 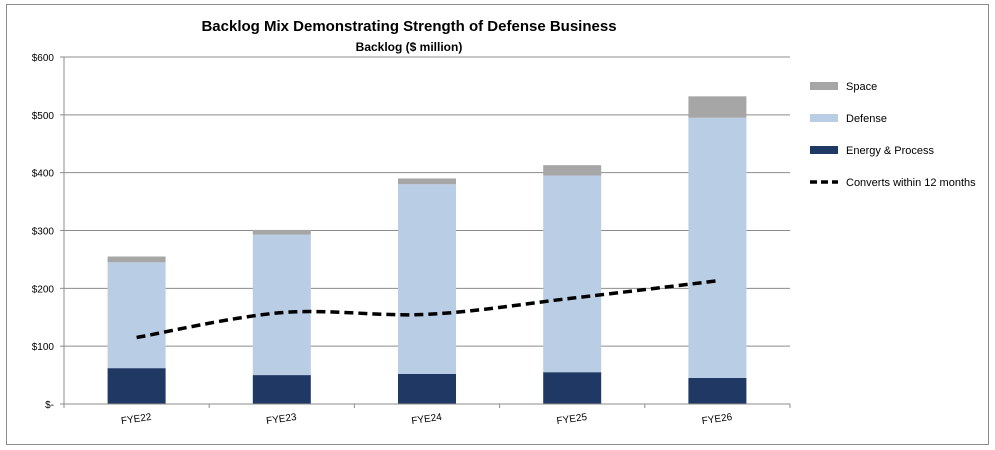 I want to click on y-tick-label: $500, so click(x=43, y=116).